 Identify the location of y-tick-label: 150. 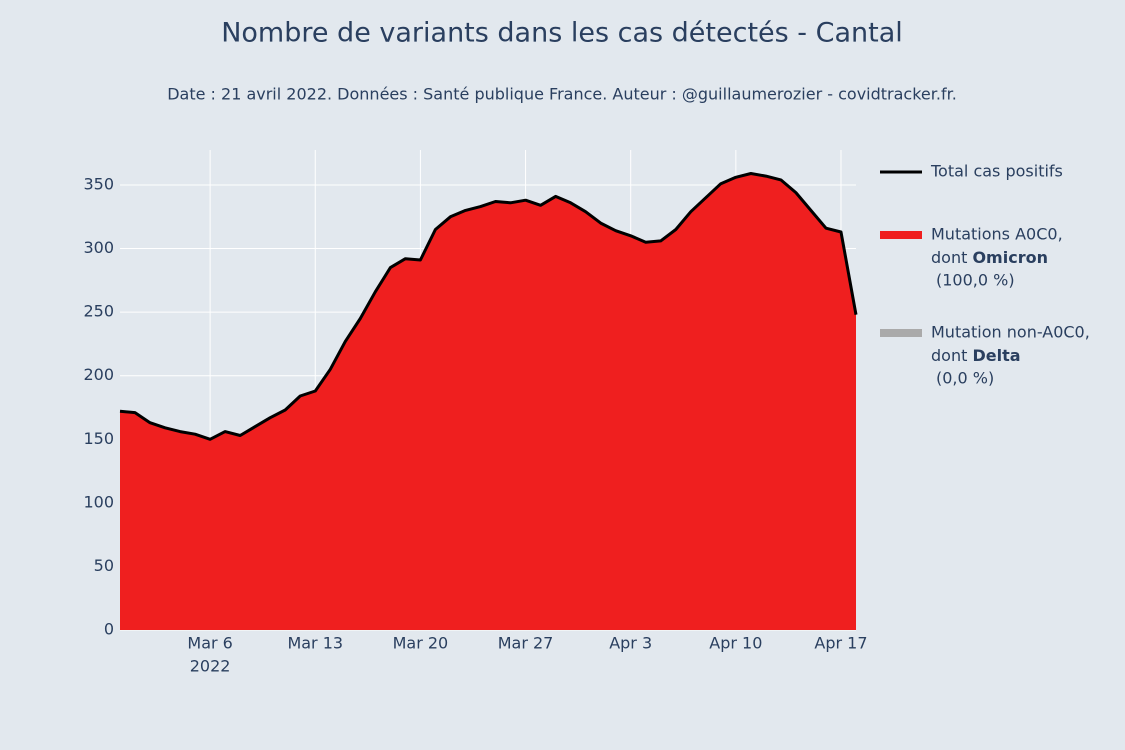
(98, 438).